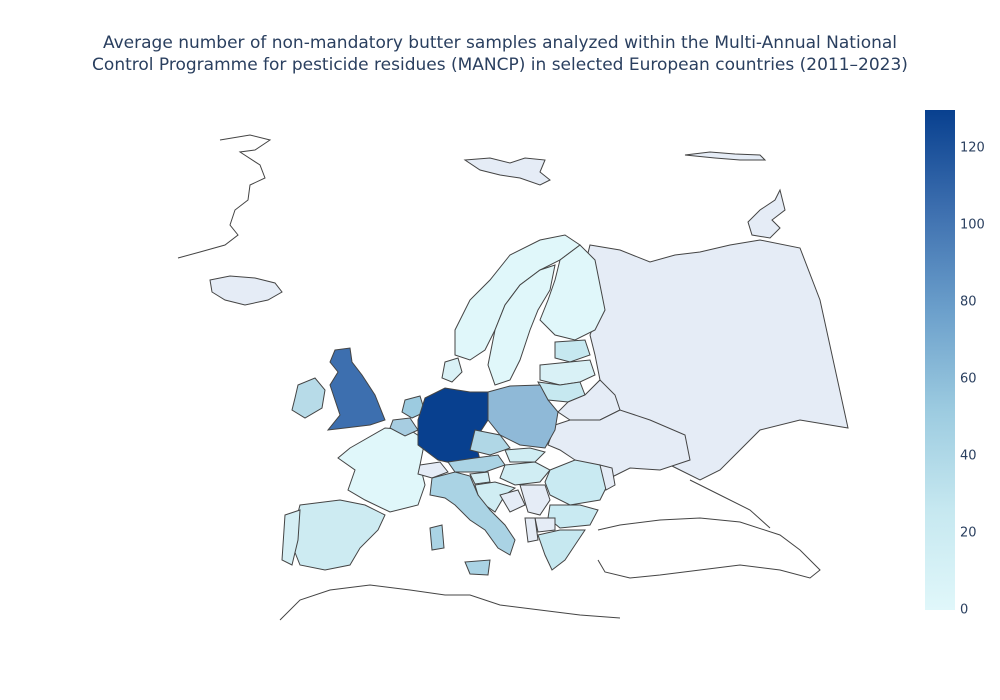 This screenshot has height=700, width=1000. Describe the element at coordinates (577, 482) in the screenshot. I see `country-romania` at that location.